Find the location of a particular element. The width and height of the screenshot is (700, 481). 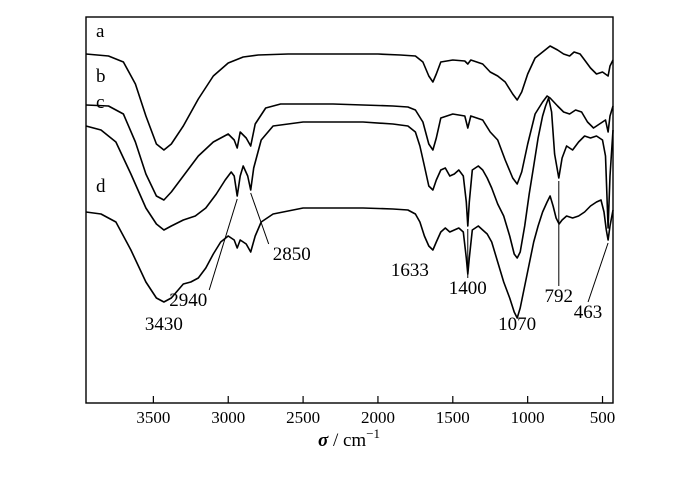

x-tick-label: 2000 is located at coordinates (378, 417).